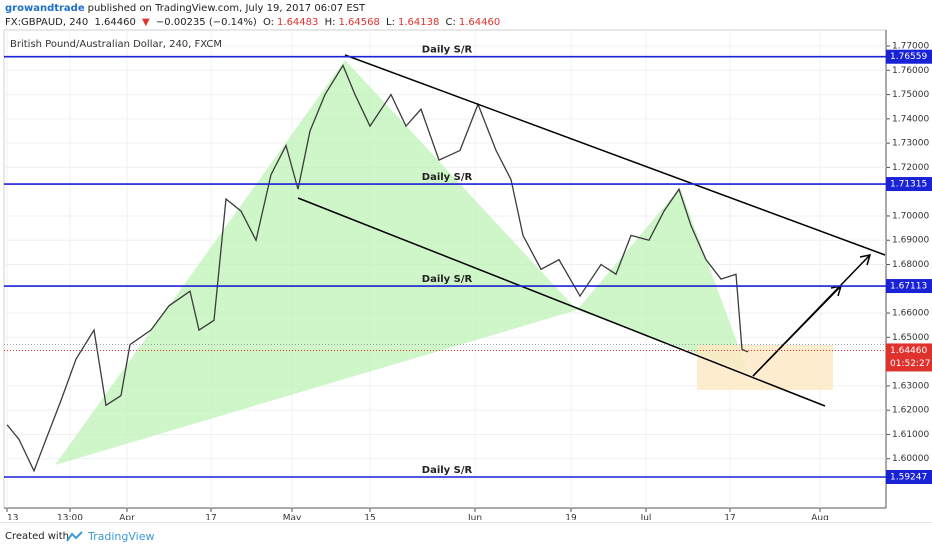 This screenshot has width=932, height=550. Describe the element at coordinates (811, 316) in the screenshot. I see `arrow` at that location.